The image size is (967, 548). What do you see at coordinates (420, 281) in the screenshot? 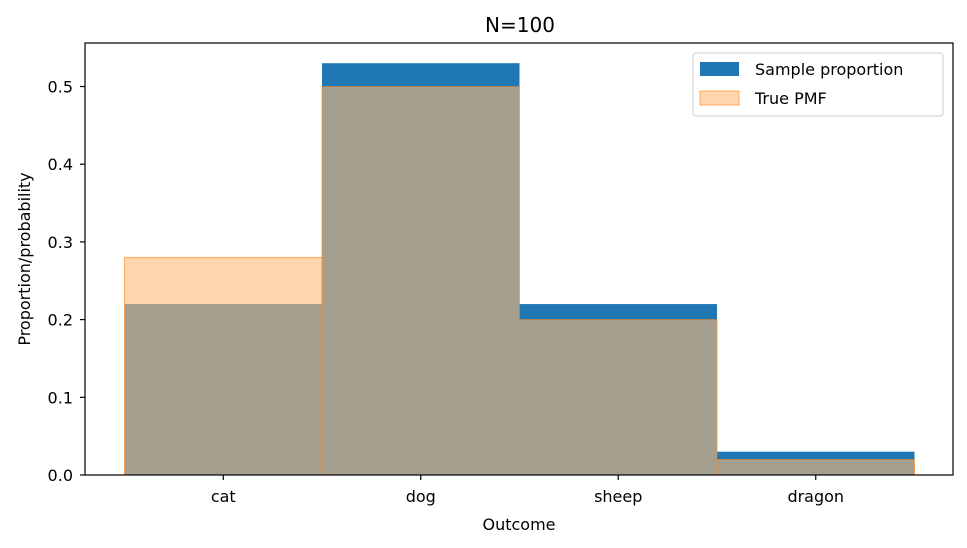
I see `bar-true-pmf-dog` at bounding box center [420, 281].